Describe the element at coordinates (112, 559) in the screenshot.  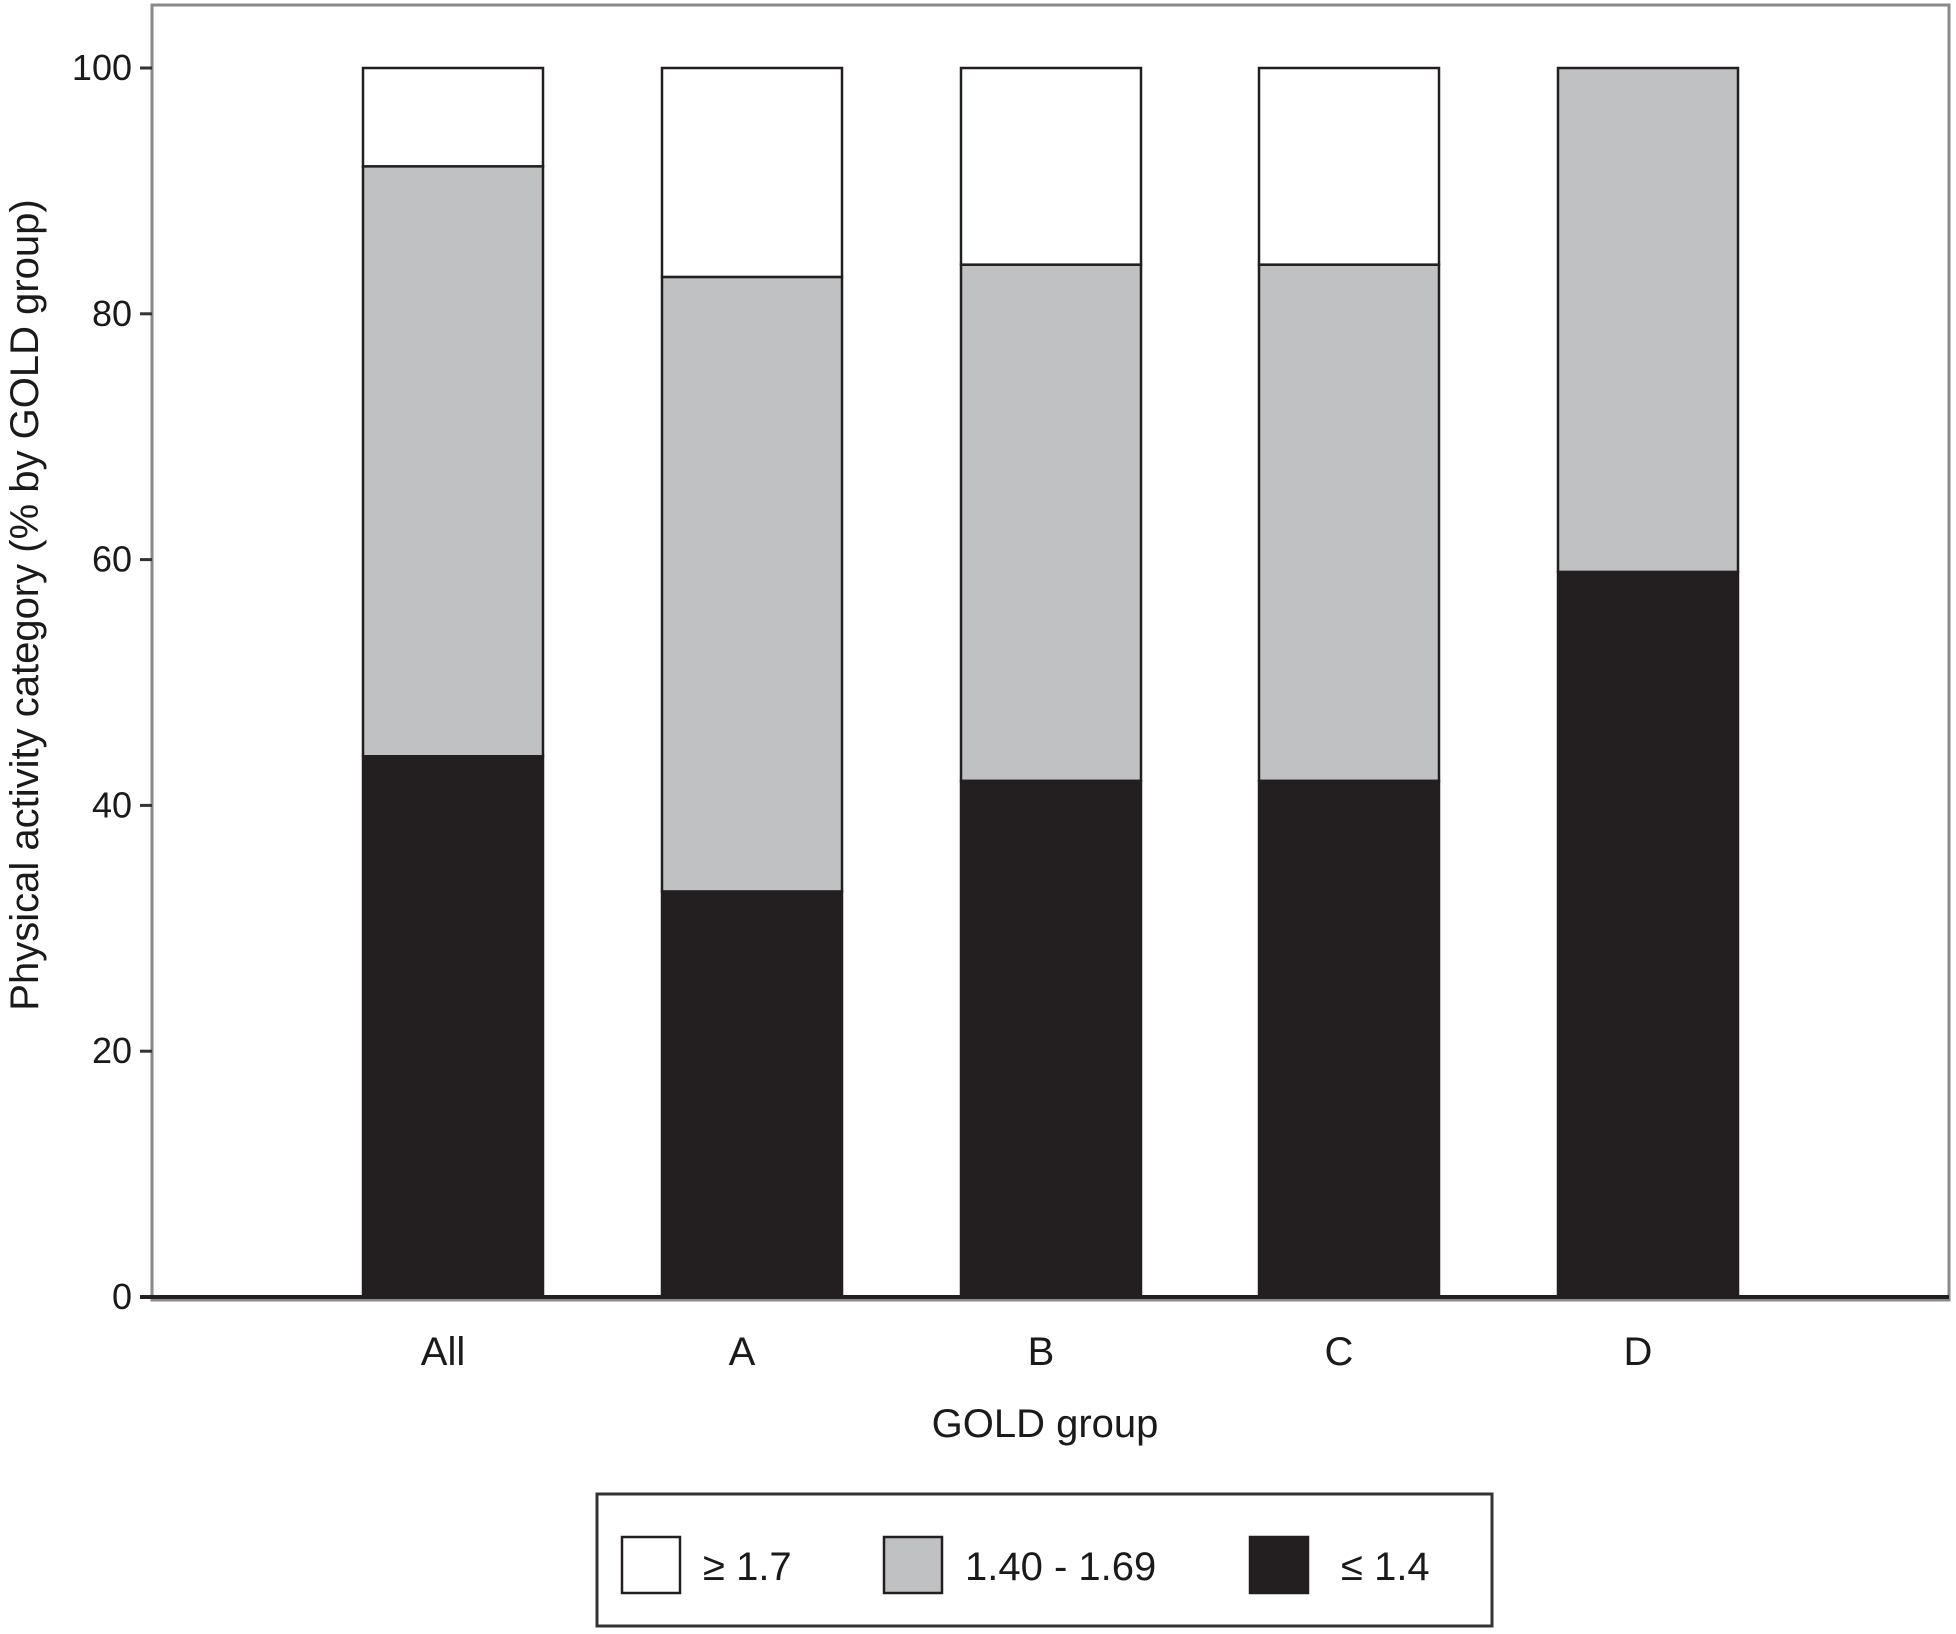
I see `y-tick-label: 60` at that location.